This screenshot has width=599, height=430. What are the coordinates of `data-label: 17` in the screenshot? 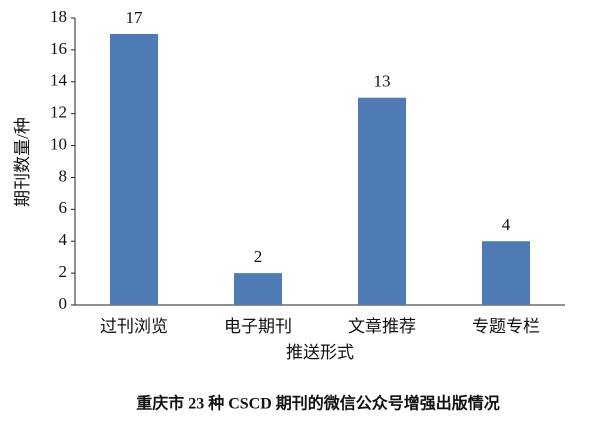 It's located at (135, 17).